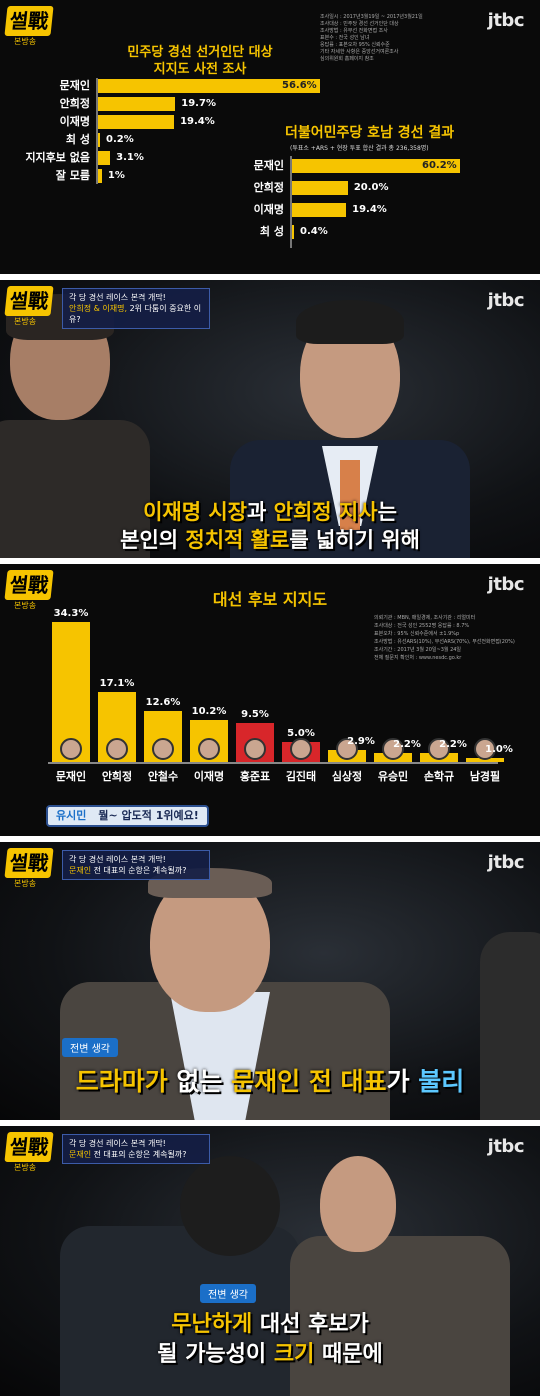 This screenshot has width=540, height=1396. Describe the element at coordinates (255, 776) in the screenshot. I see `candidate-name: 홍준표` at that location.